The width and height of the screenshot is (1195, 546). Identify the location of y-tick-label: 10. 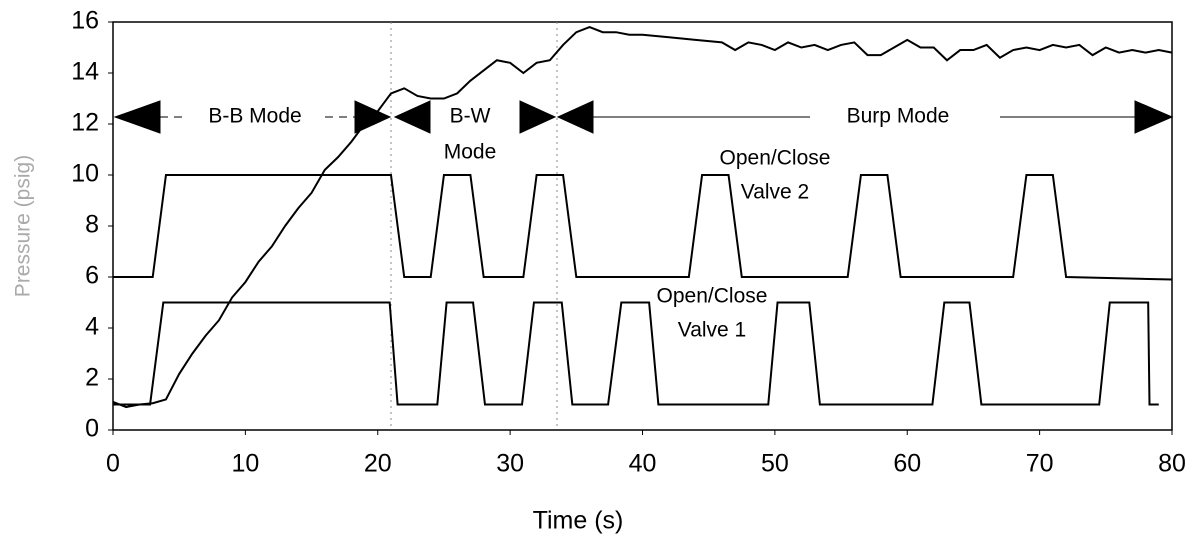
(85, 174).